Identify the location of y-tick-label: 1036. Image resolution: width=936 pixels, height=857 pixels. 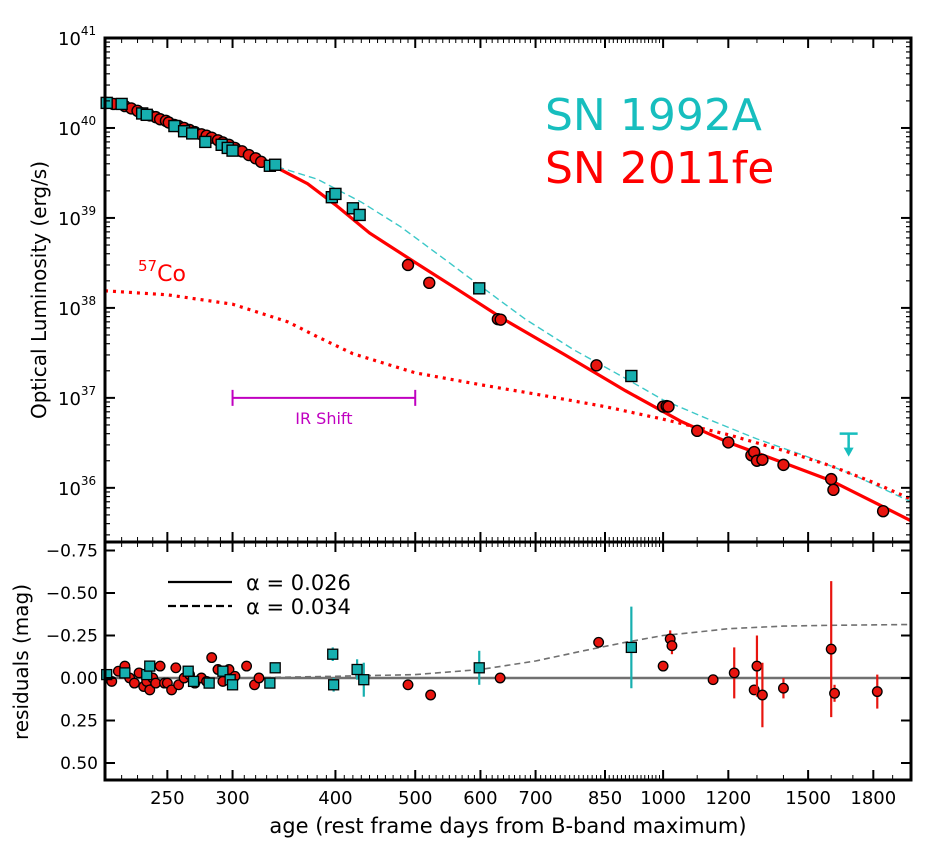
(77, 487).